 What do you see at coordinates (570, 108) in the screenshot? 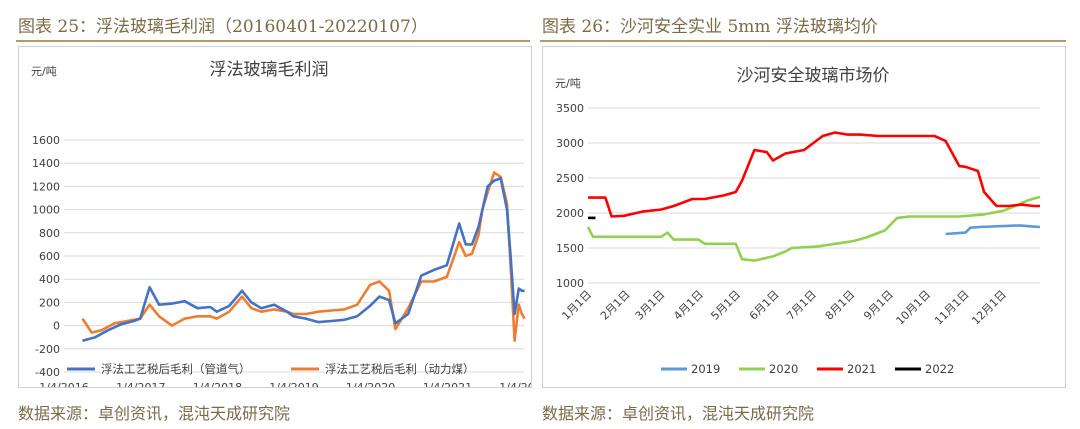
I see `y-tick-label: 3500` at bounding box center [570, 108].